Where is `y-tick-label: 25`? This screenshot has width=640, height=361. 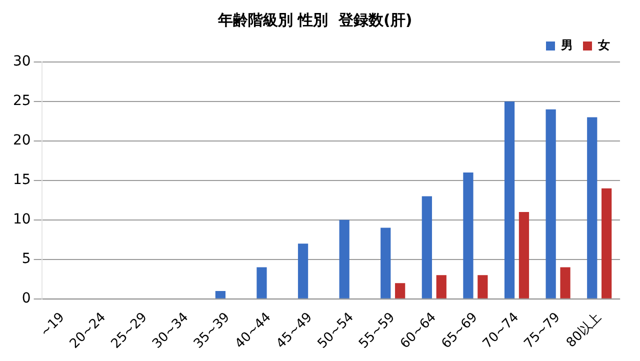 y-tick-label: 25 is located at coordinates (21, 101).